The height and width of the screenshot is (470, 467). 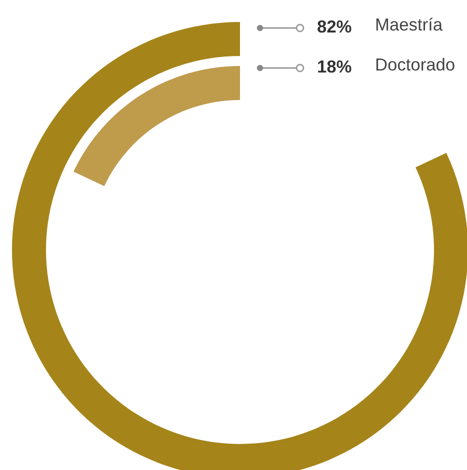 I want to click on data-label: 82%, so click(x=335, y=26).